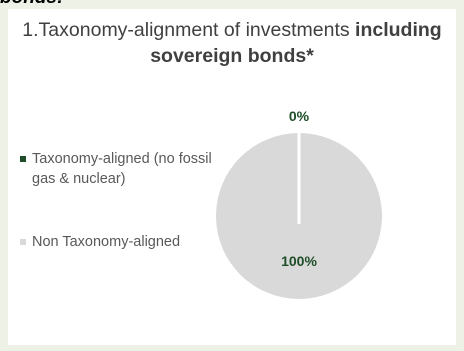 The height and width of the screenshot is (351, 464). I want to click on legend-swatch-aligned, so click(23, 159).